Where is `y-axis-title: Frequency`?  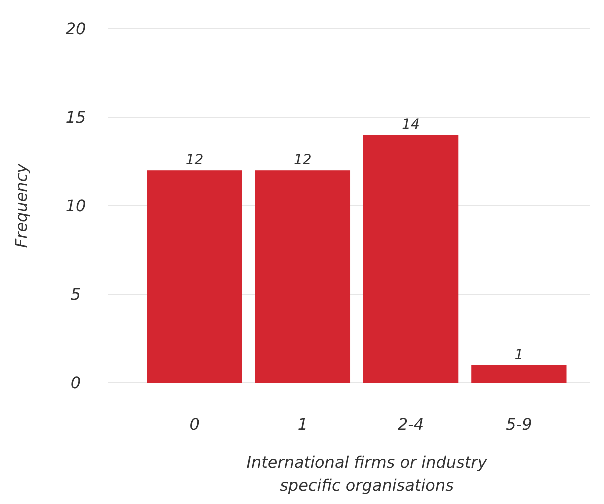
y-axis-title: Frequency is located at coordinates (21, 205).